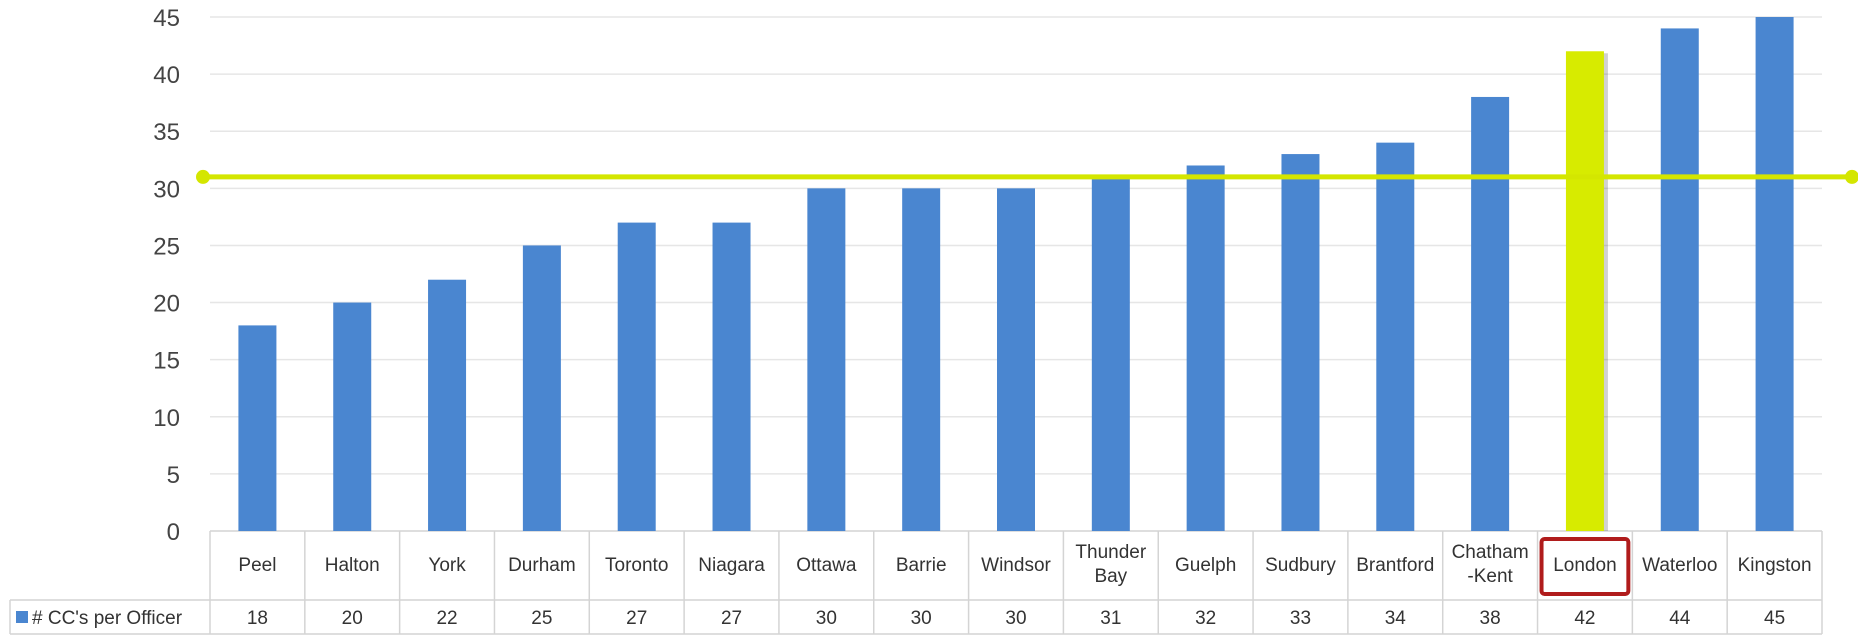 This screenshot has width=1858, height=639. What do you see at coordinates (1774, 618) in the screenshot?
I see `data-table-value: 45` at bounding box center [1774, 618].